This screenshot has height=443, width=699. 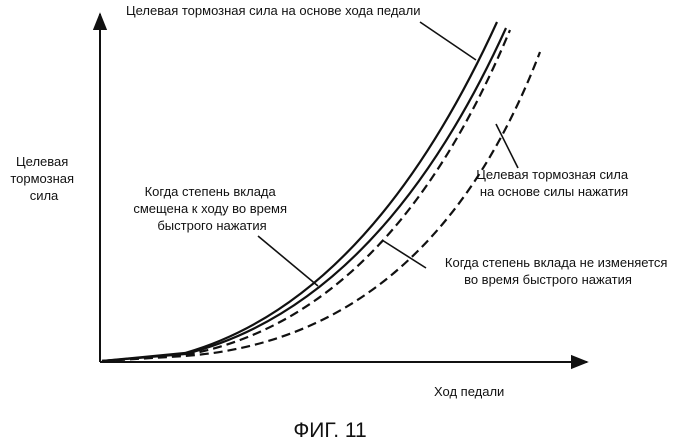 What do you see at coordinates (404, 254) in the screenshot?
I see `leader-ratio-unchanged` at bounding box center [404, 254].